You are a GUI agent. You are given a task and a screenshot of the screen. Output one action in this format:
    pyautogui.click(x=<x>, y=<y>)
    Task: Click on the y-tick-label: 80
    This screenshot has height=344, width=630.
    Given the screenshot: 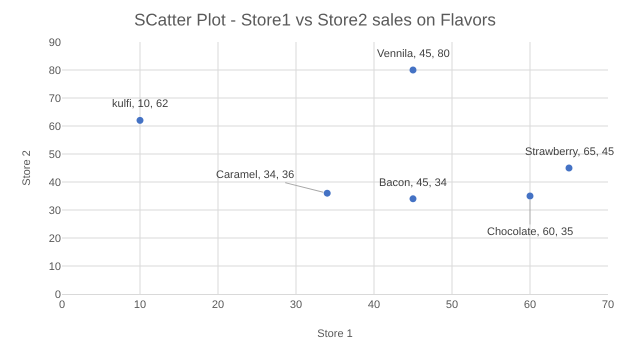 What is the action you would take?
    pyautogui.click(x=54, y=70)
    